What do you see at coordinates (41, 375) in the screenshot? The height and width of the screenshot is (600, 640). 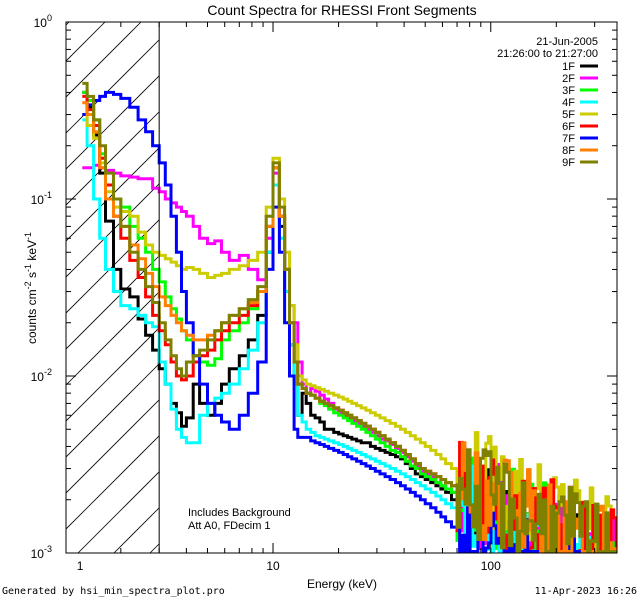 I see `y-tick-label: 10⁻²` at bounding box center [41, 375].